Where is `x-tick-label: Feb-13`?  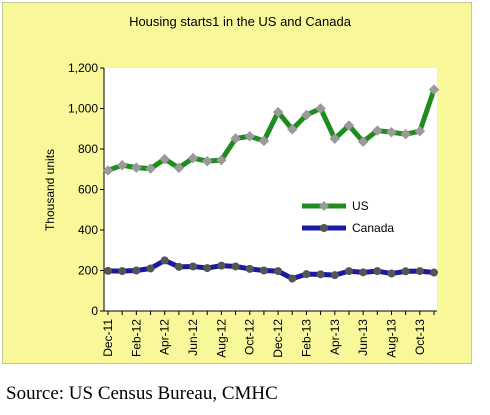
x-tick-label: Feb-13 is located at coordinates (306, 338).